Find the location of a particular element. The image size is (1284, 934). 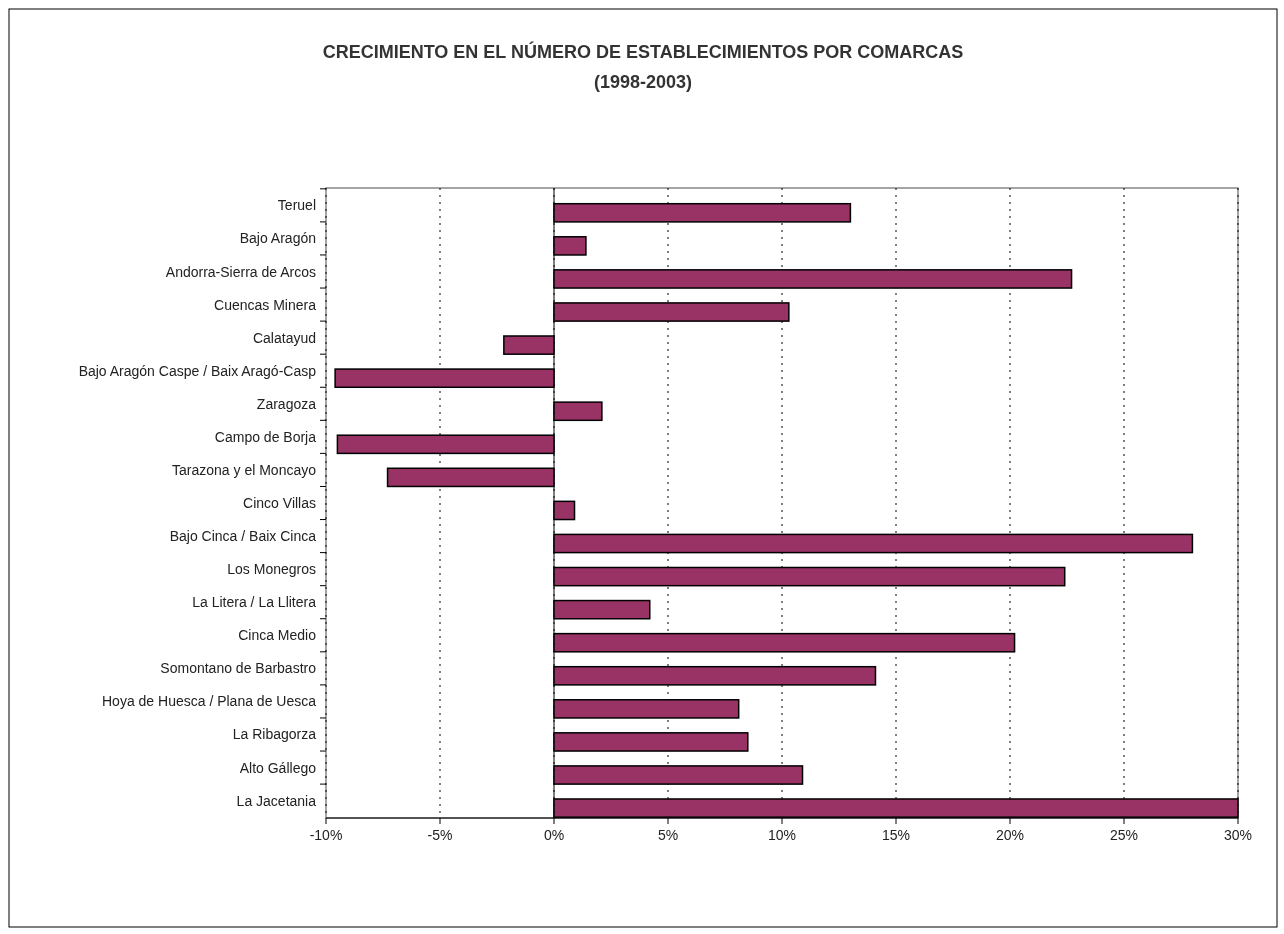

x-tick-label: 30% is located at coordinates (1238, 835).